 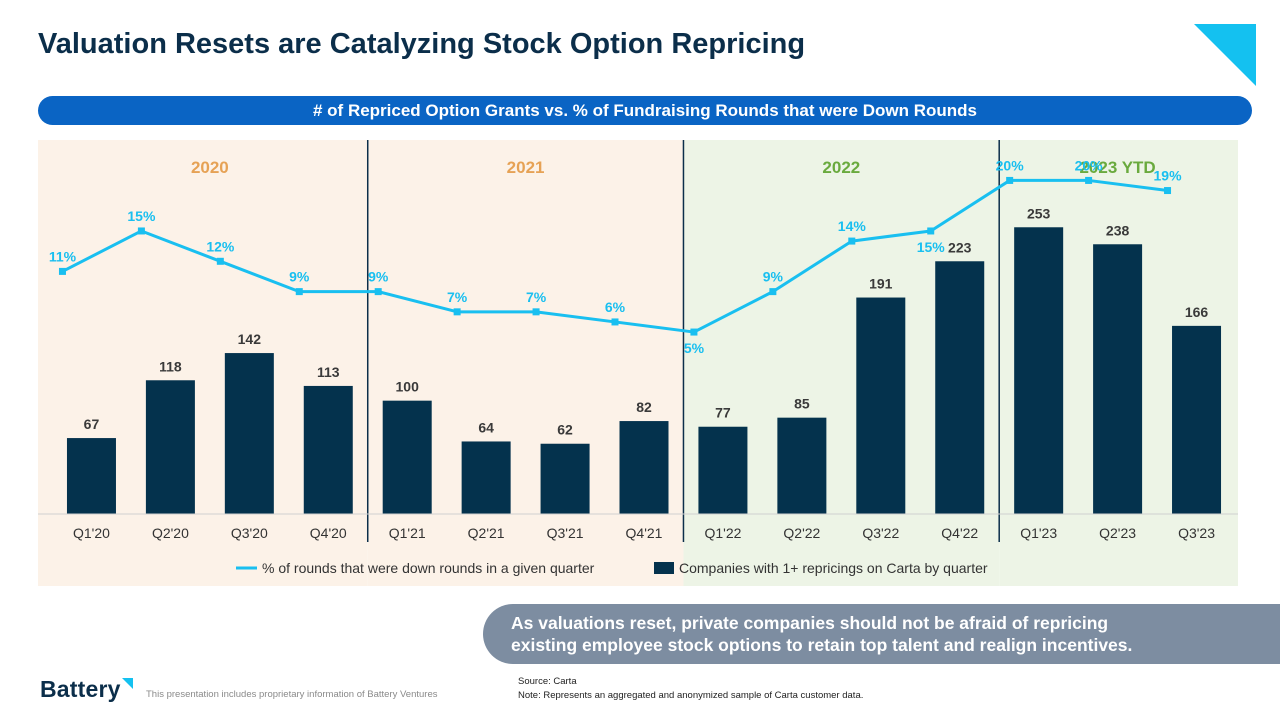 What do you see at coordinates (486, 427) in the screenshot?
I see `bar-value-label: 64` at bounding box center [486, 427].